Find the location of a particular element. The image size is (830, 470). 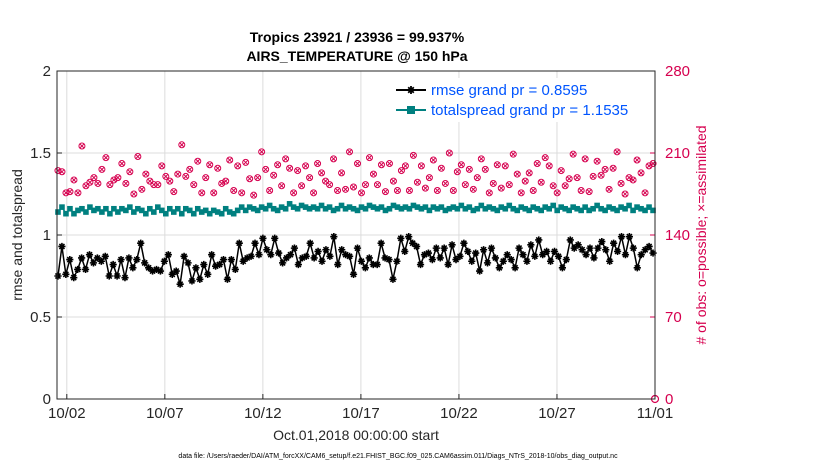

legend-rmse-star is located at coordinates (411, 90).